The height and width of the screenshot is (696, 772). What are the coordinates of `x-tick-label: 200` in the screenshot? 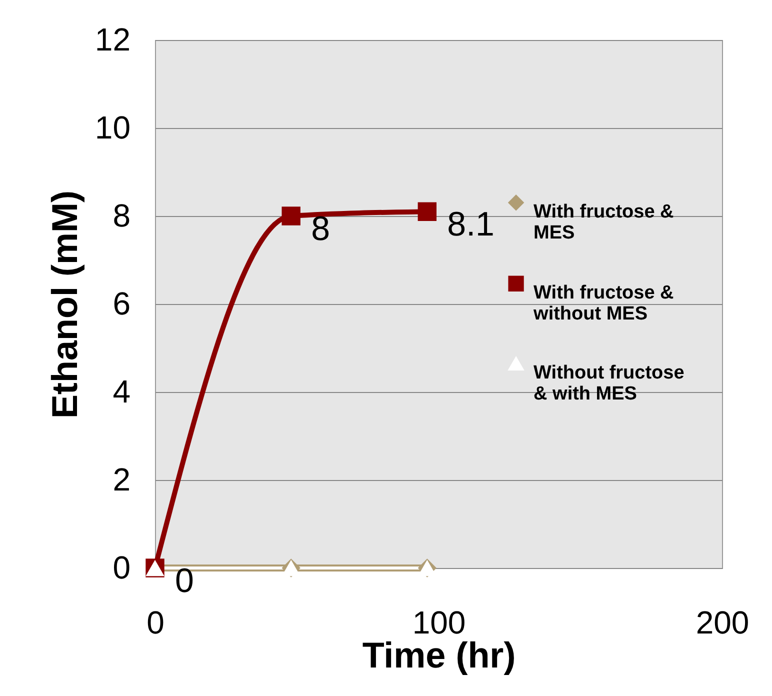 It's located at (723, 622).